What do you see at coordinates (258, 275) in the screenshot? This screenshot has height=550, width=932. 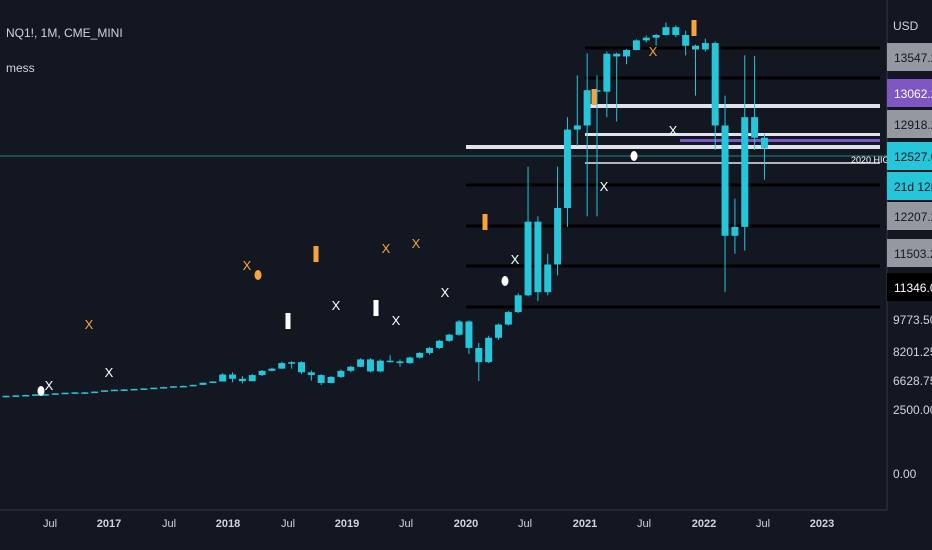 I see `orange-dot-marker` at bounding box center [258, 275].